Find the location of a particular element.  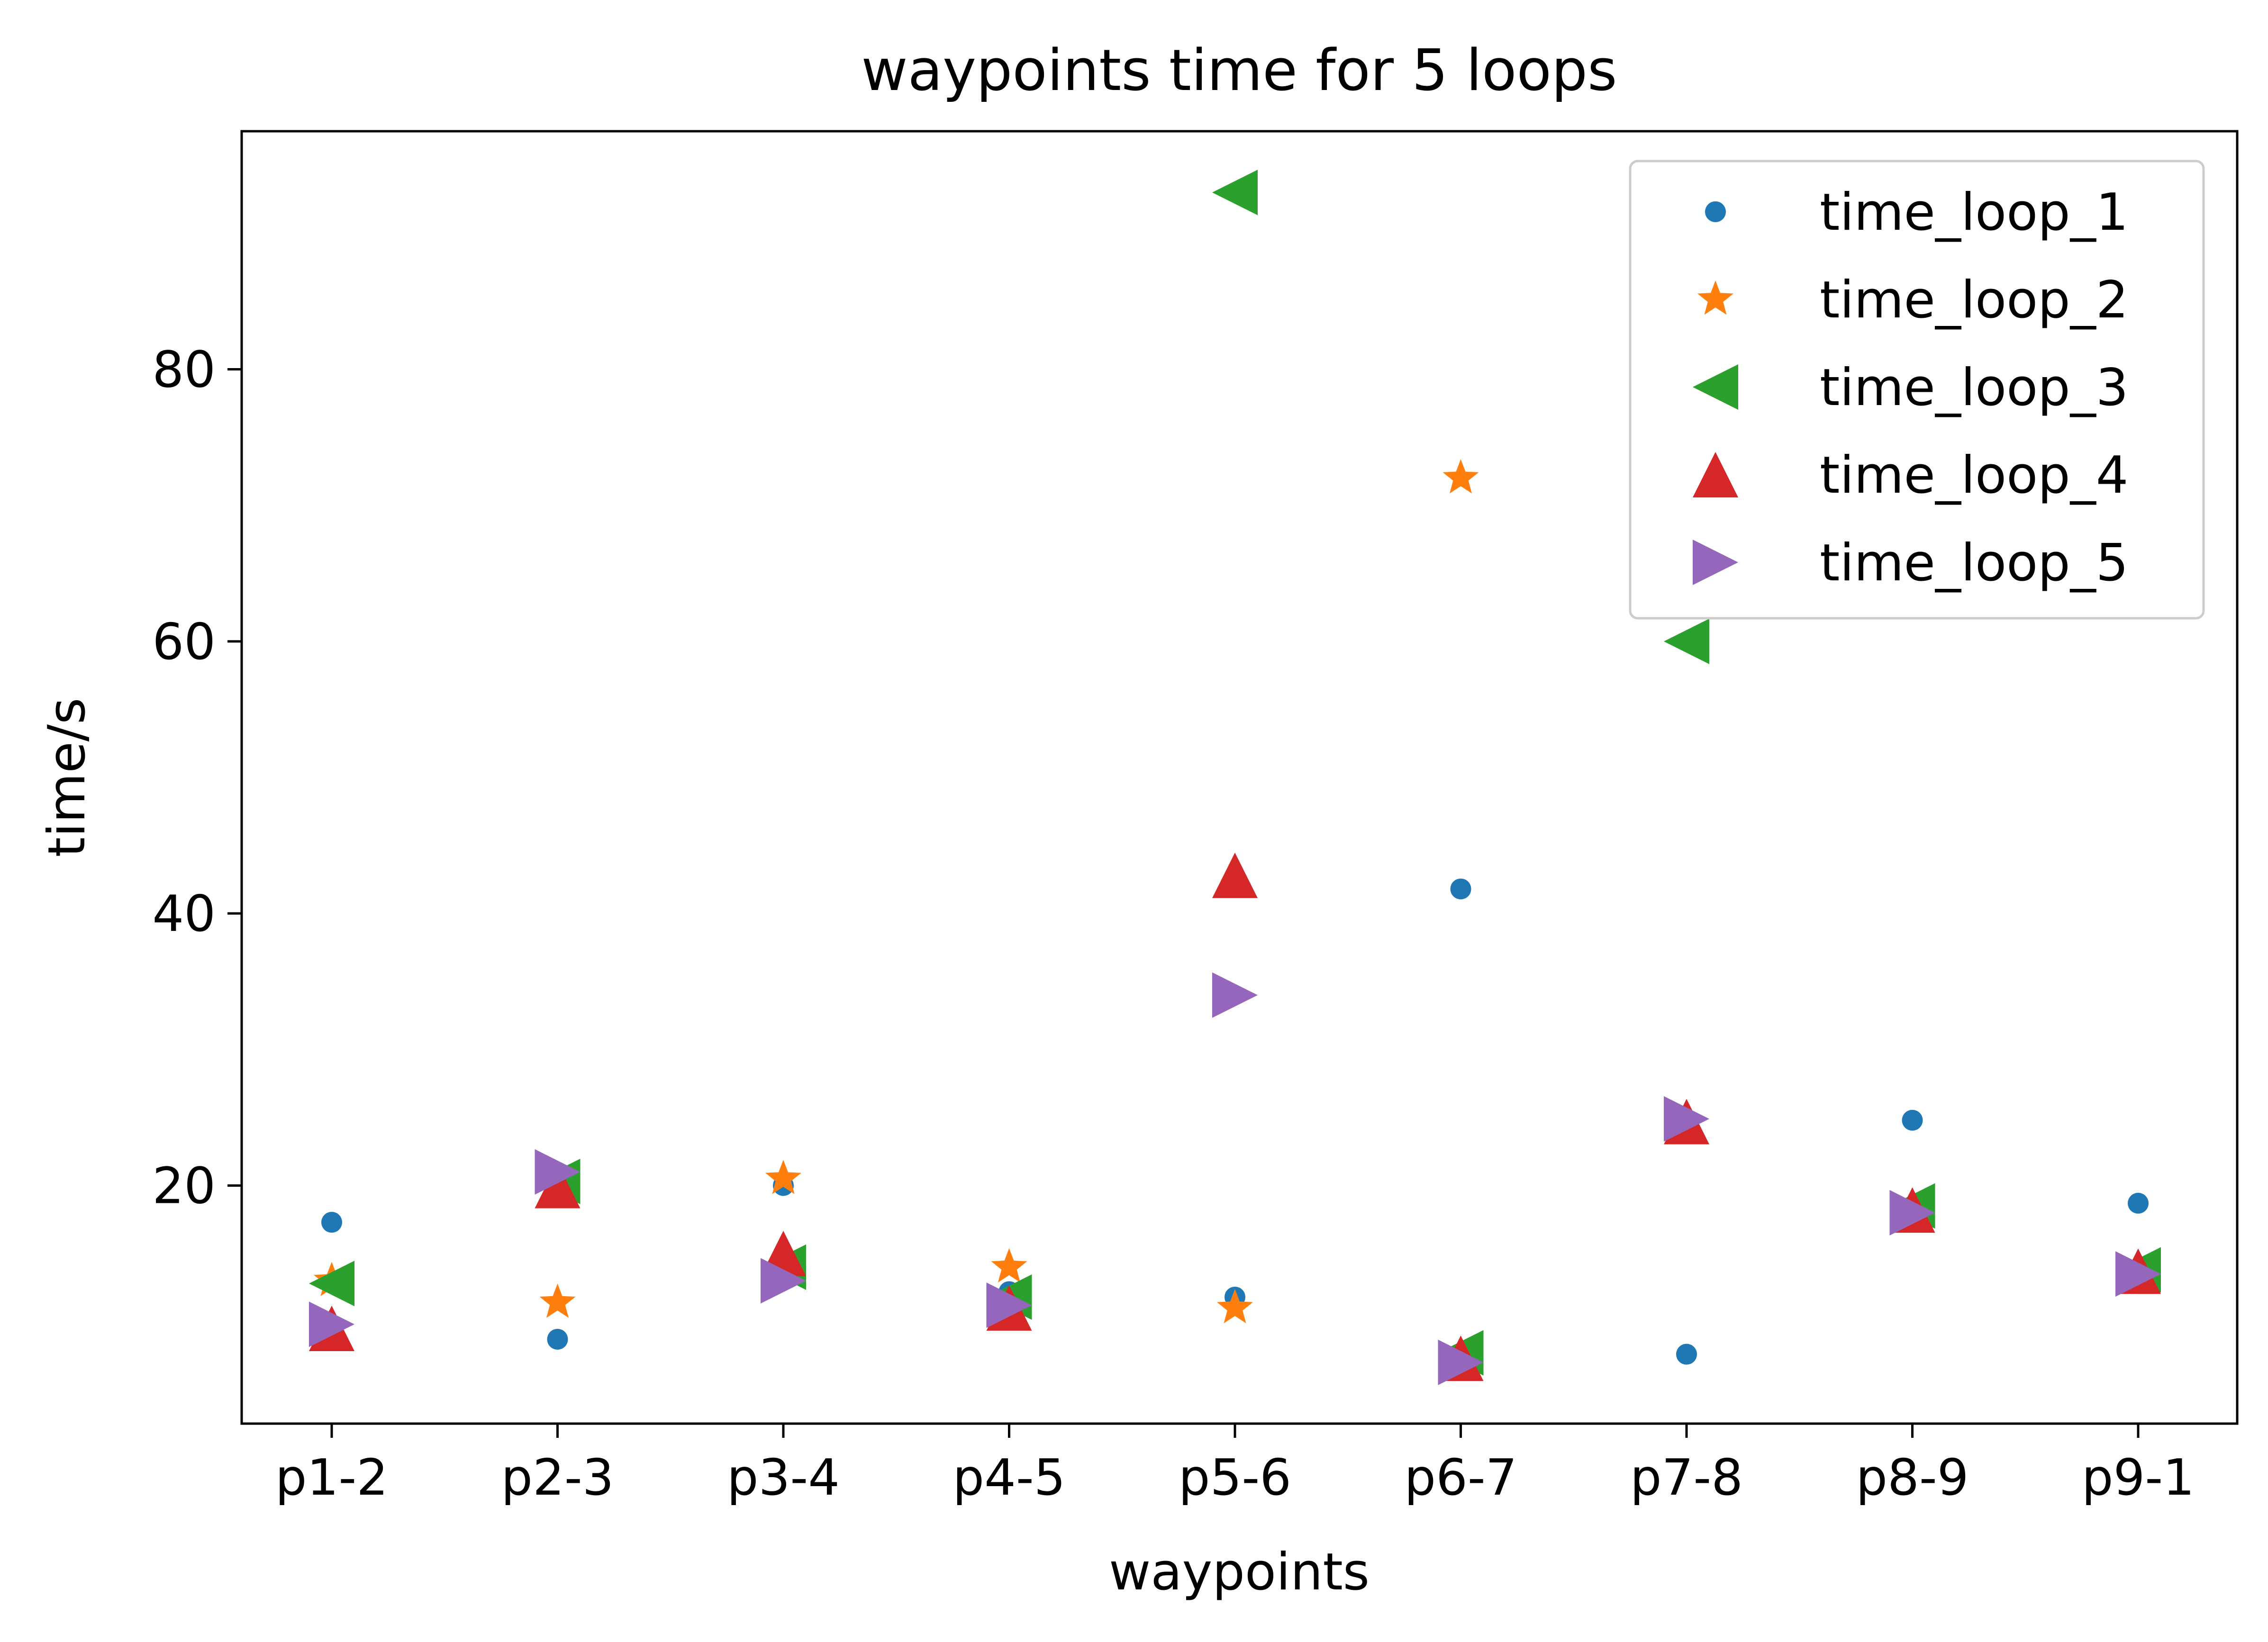

y-tick-label: 60 is located at coordinates (184, 642).